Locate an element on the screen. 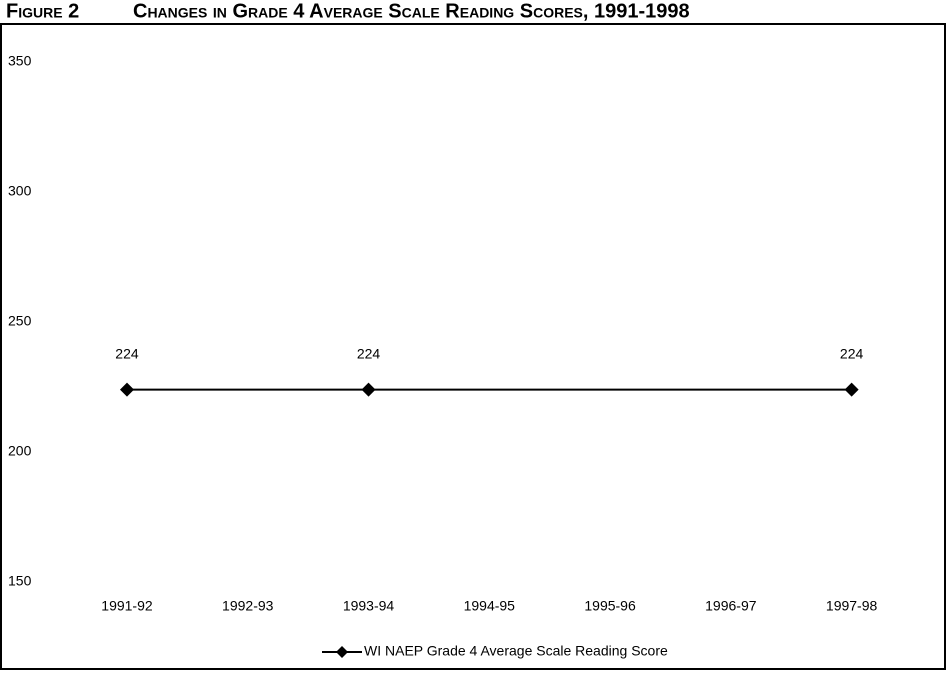 This screenshot has height=675, width=947. x-tick-label: 1994-95 is located at coordinates (490, 606).